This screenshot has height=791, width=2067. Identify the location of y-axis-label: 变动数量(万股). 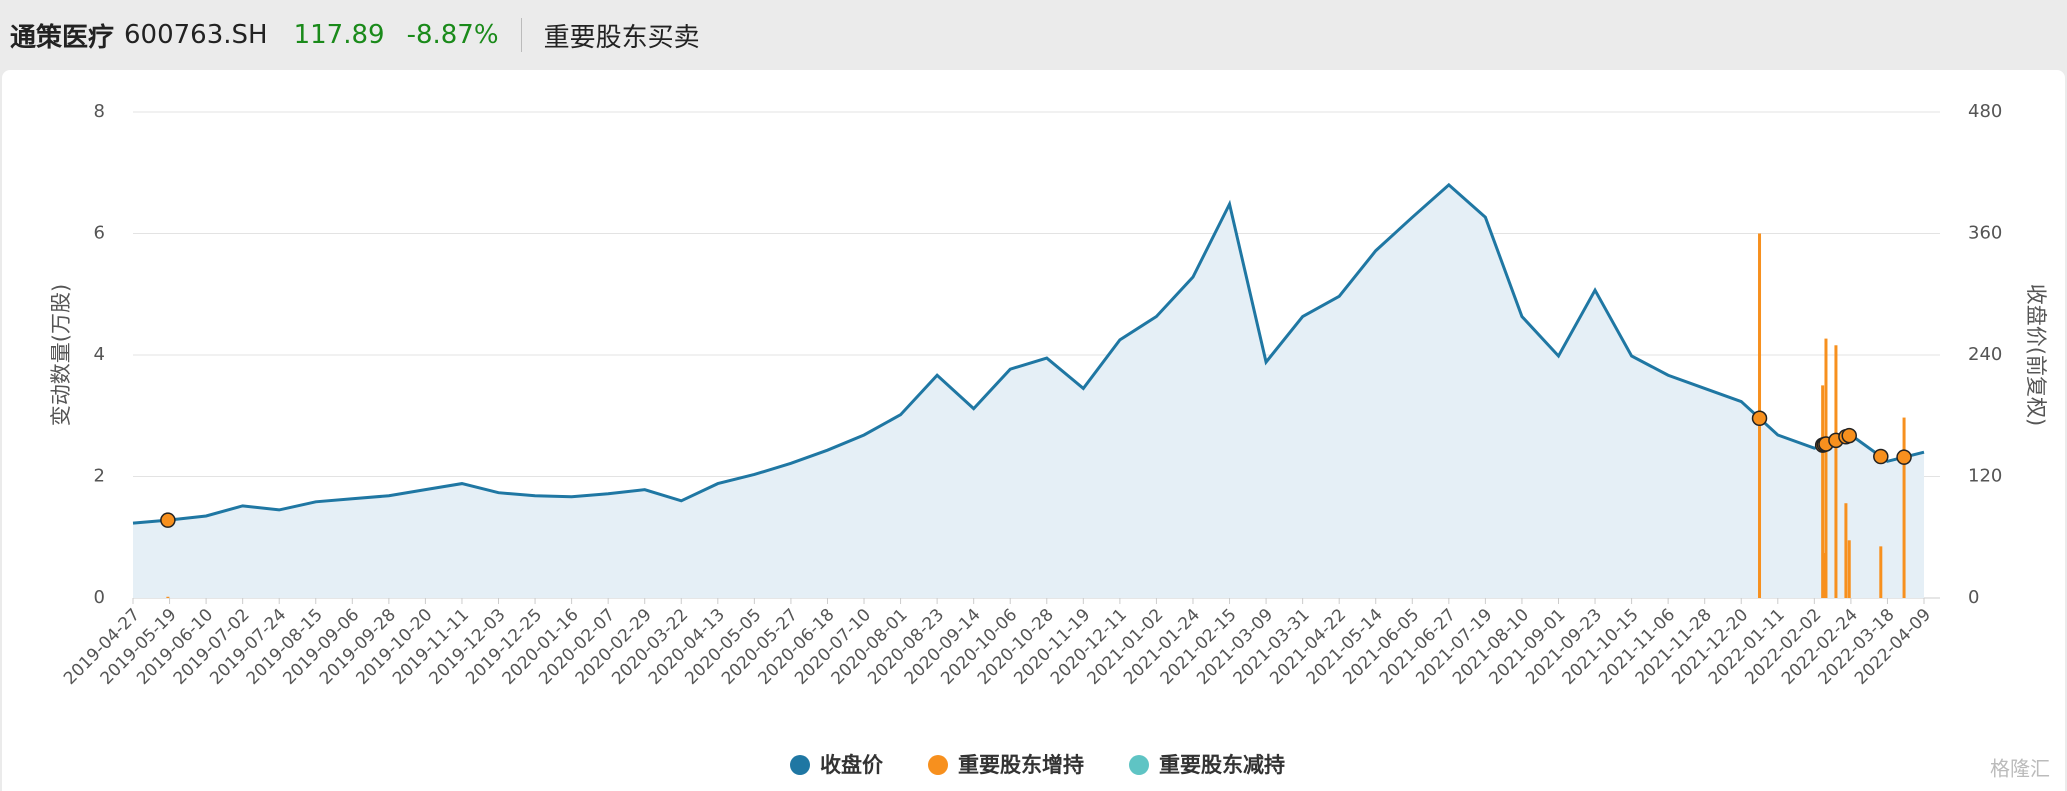
(61, 355).